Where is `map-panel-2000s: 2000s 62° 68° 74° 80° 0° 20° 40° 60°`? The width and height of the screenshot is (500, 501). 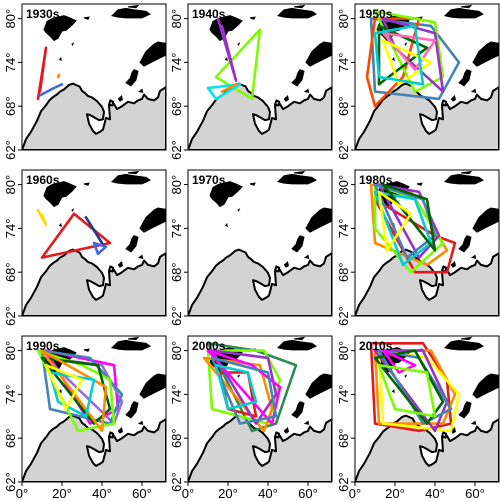
map-panel-2000s: 2000s 62° 68° 74° 80° 0° 20° 40° 60° is located at coordinates (251, 418).